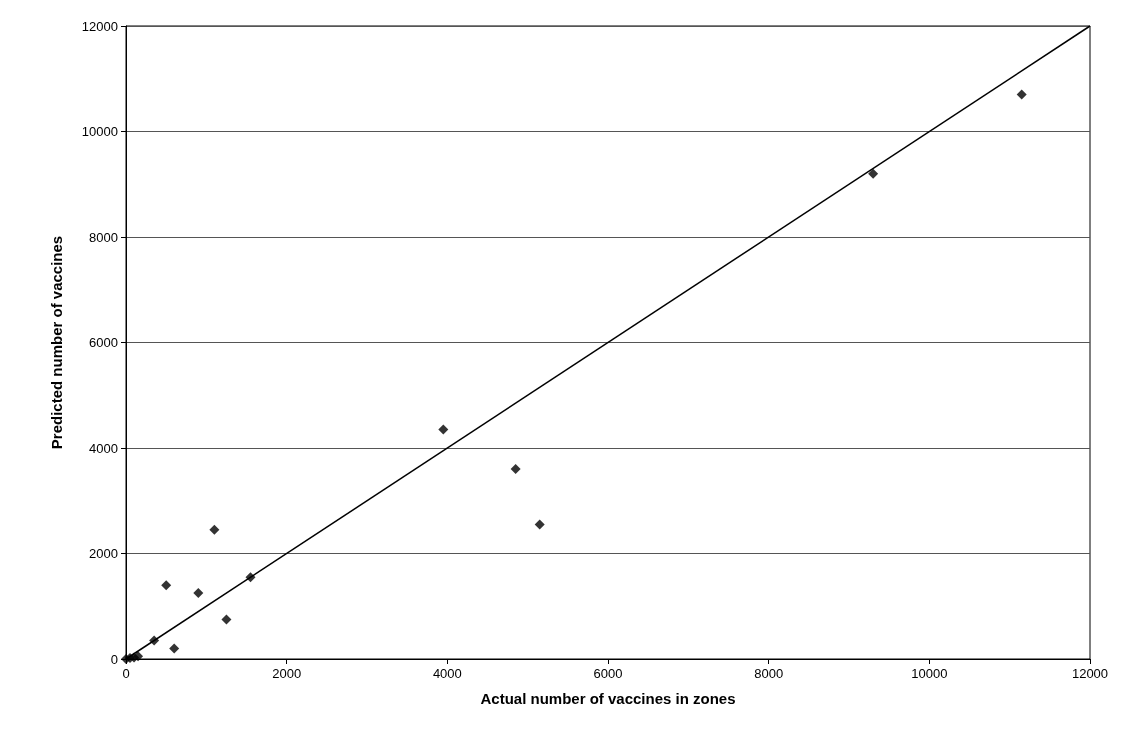 This screenshot has width=1132, height=749. I want to click on x-tick-label: 4000, so click(447, 673).